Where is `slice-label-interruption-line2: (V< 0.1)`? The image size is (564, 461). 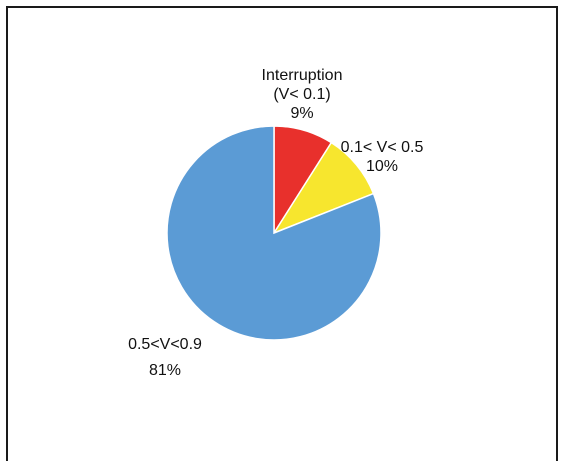
slice-label-interruption-line2: (V< 0.1) is located at coordinates (302, 94).